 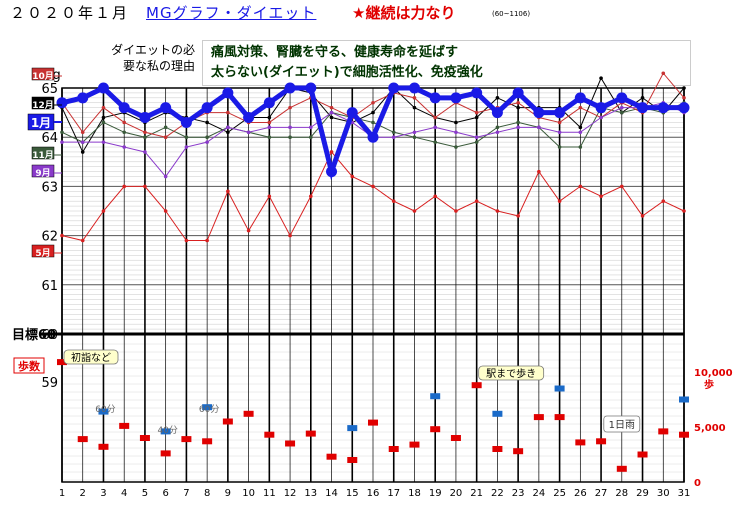 What do you see at coordinates (684, 493) in the screenshot?
I see `x-tick-label: 31` at bounding box center [684, 493].